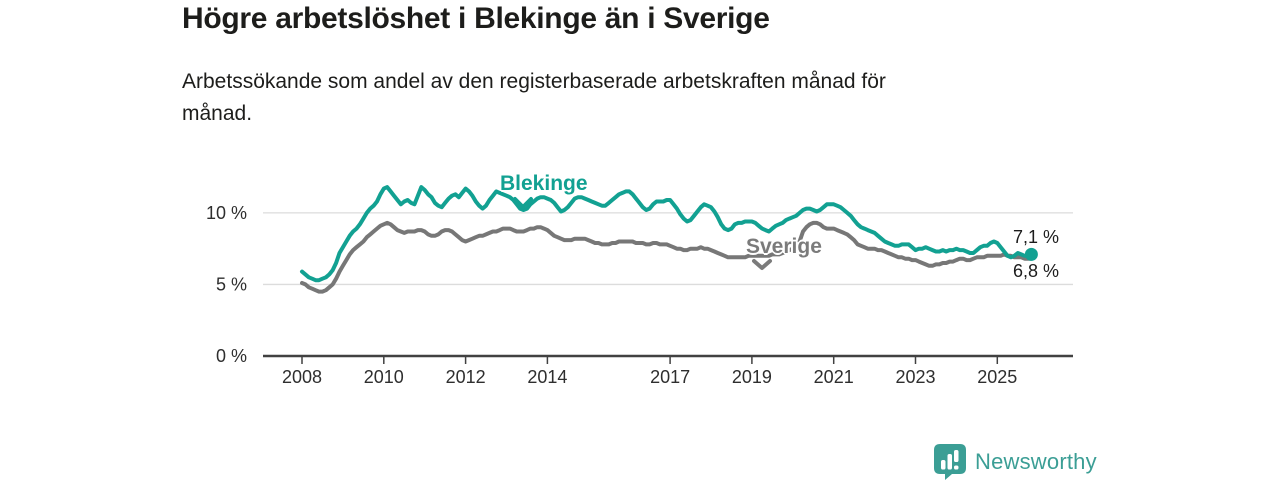  I want to click on y-axis-label-0: 0 %, so click(231, 356).